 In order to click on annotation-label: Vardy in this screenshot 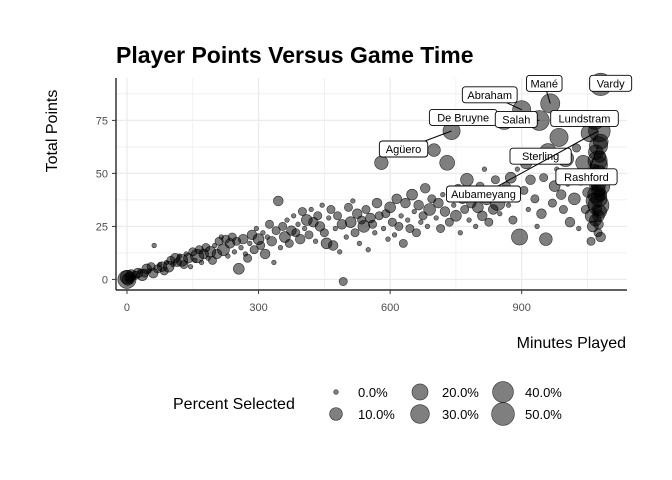, I will do `click(611, 84)`.